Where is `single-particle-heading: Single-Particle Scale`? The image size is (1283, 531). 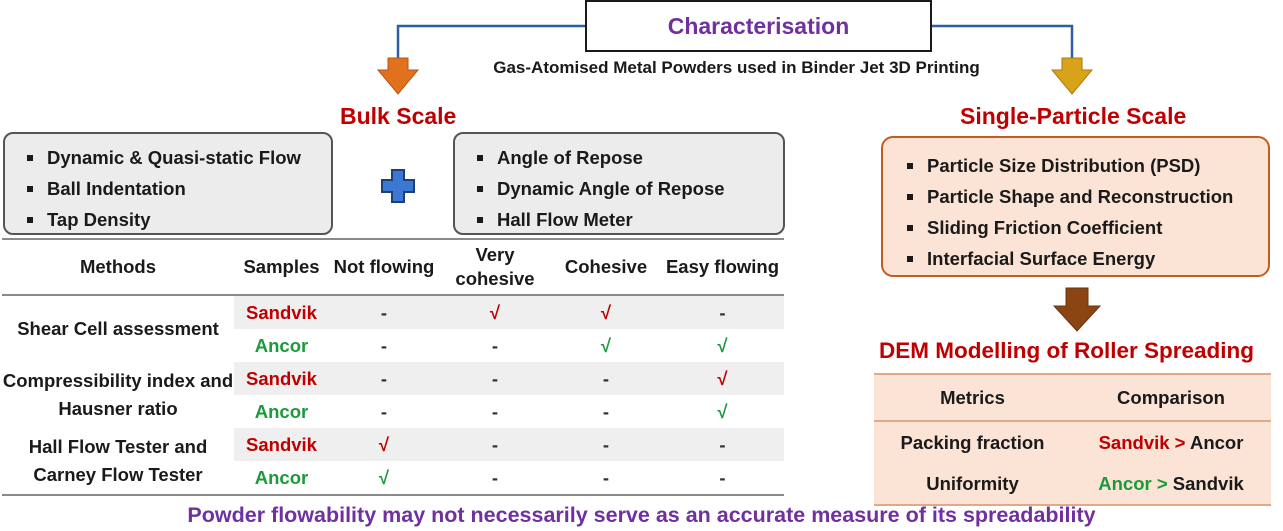 single-particle-heading: Single-Particle Scale is located at coordinates (1073, 116).